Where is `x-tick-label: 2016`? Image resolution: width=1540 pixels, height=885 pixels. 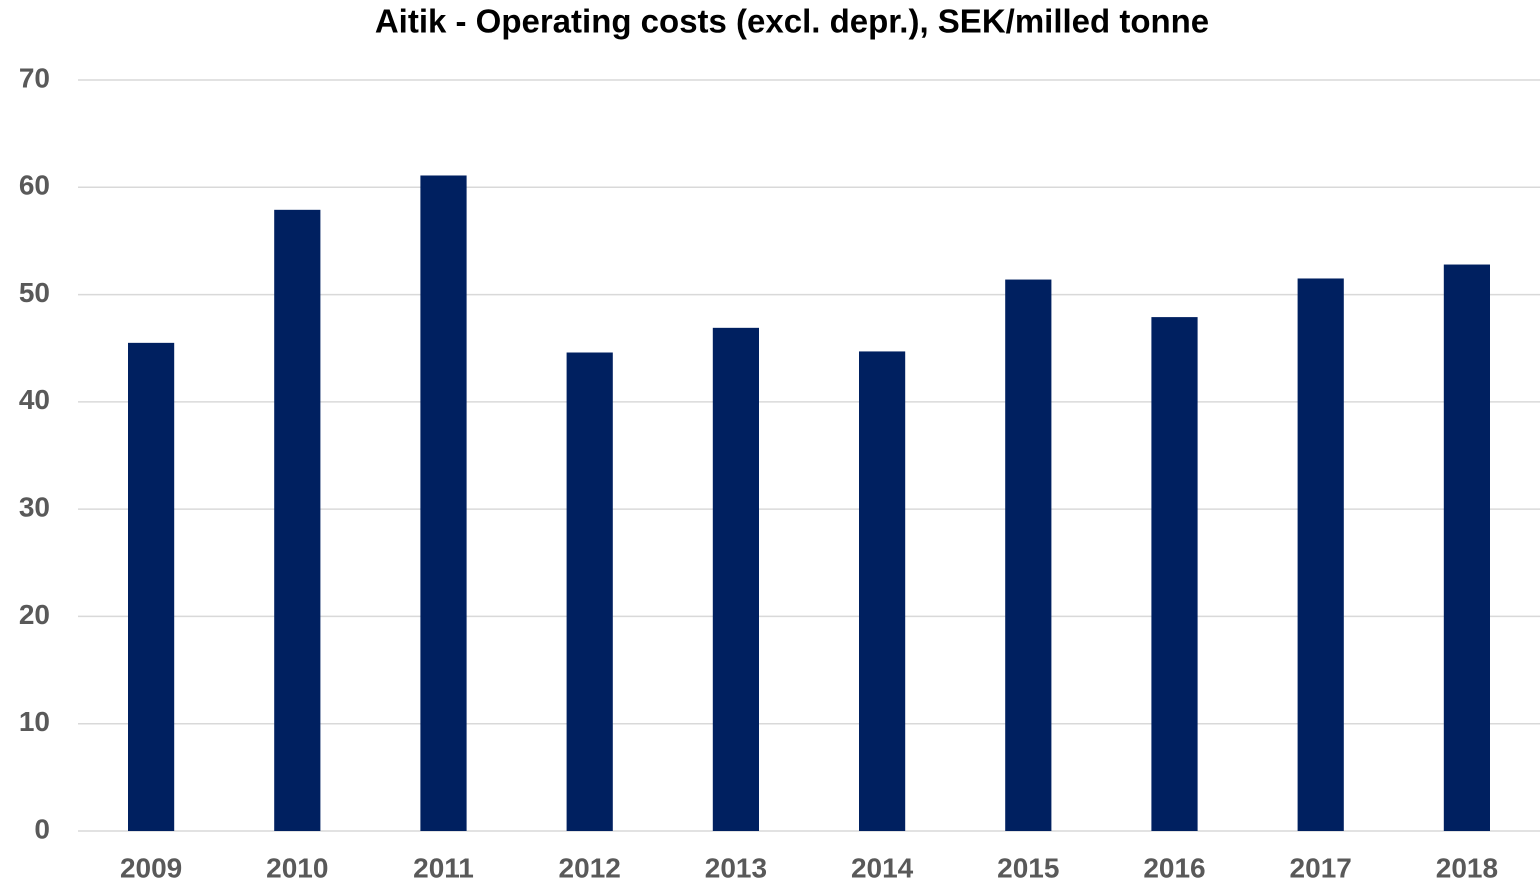
x-tick-label: 2016 is located at coordinates (1174, 867).